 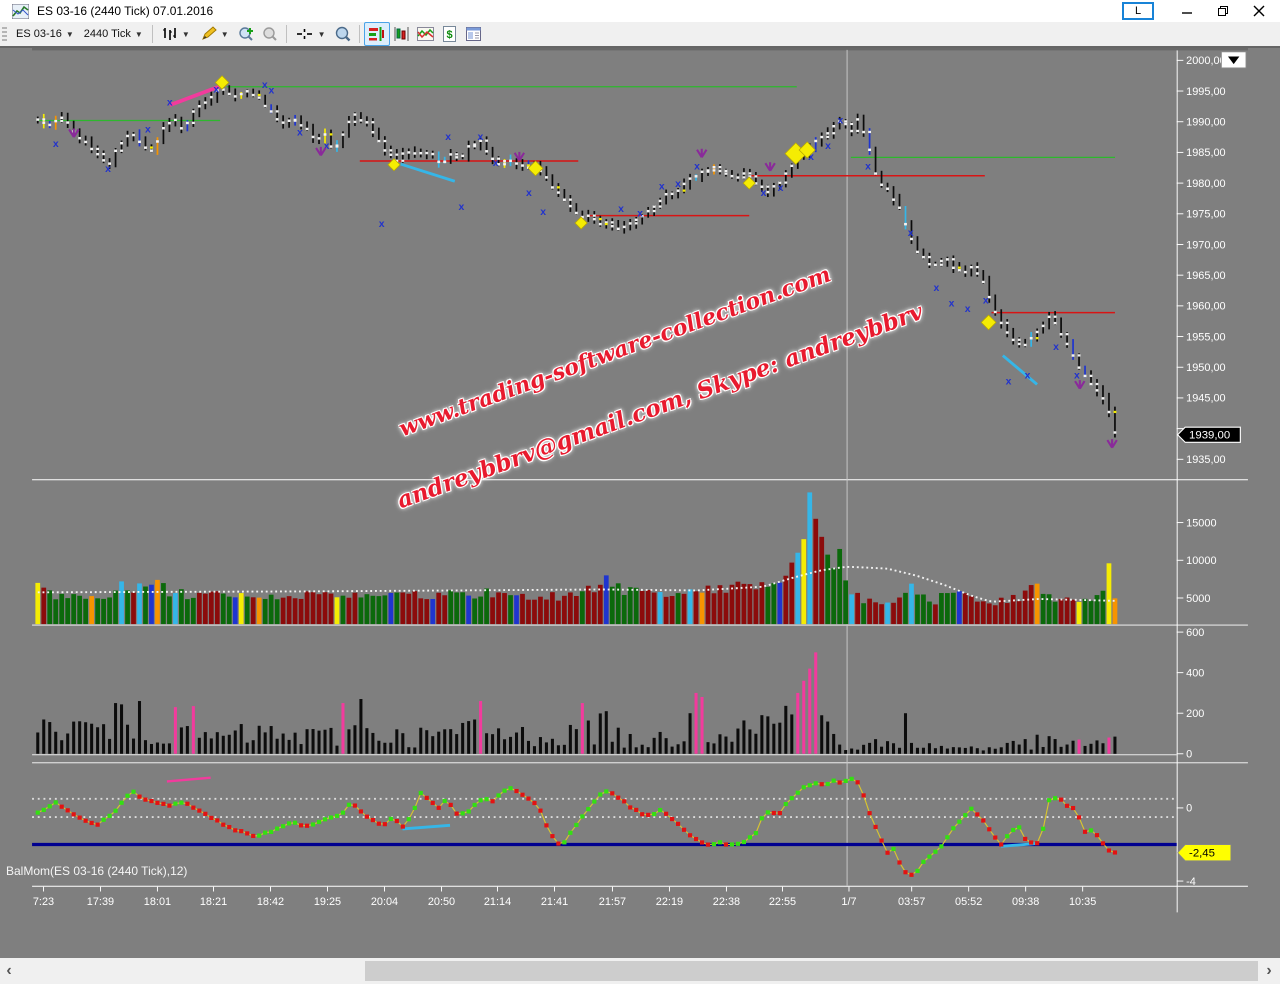 I want to click on link-button: L, so click(x=1138, y=11).